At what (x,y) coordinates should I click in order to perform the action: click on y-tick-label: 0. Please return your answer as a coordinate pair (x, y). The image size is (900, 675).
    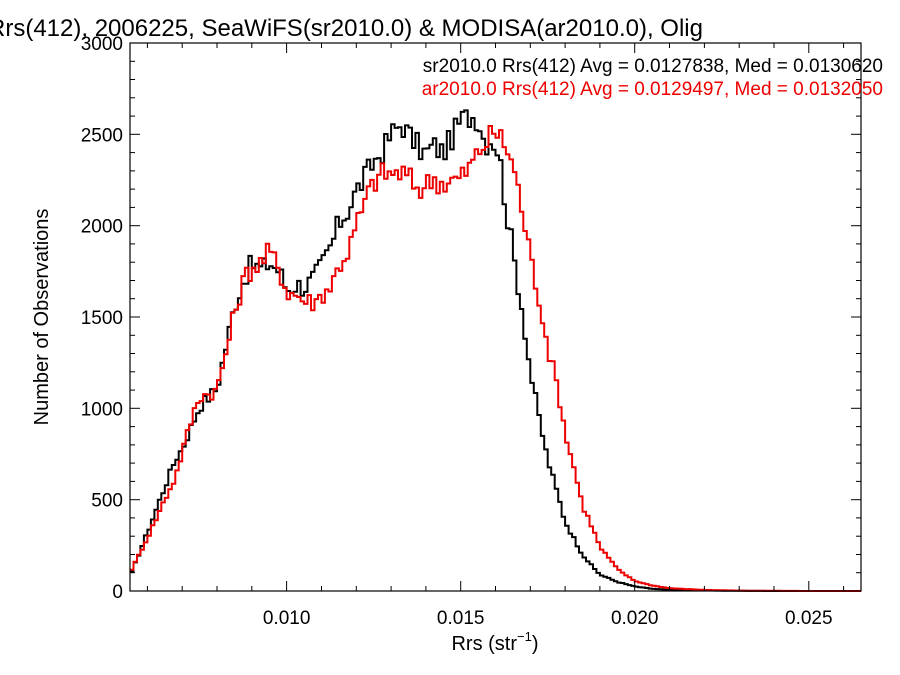
    Looking at the image, I should click on (117, 592).